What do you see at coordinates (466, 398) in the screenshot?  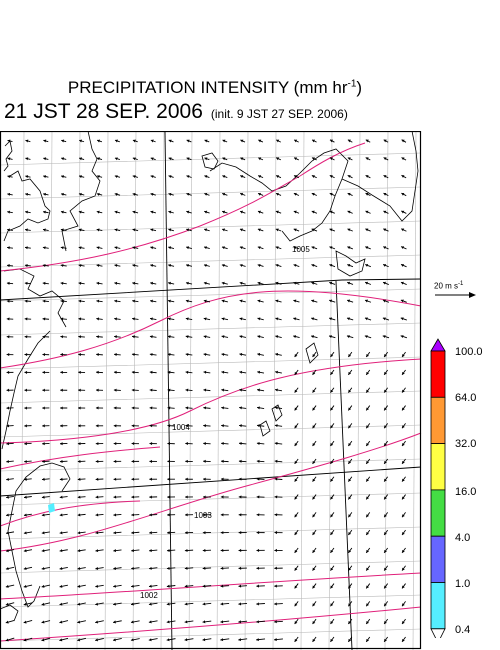 I see `colorbar-tick: 64.0` at bounding box center [466, 398].